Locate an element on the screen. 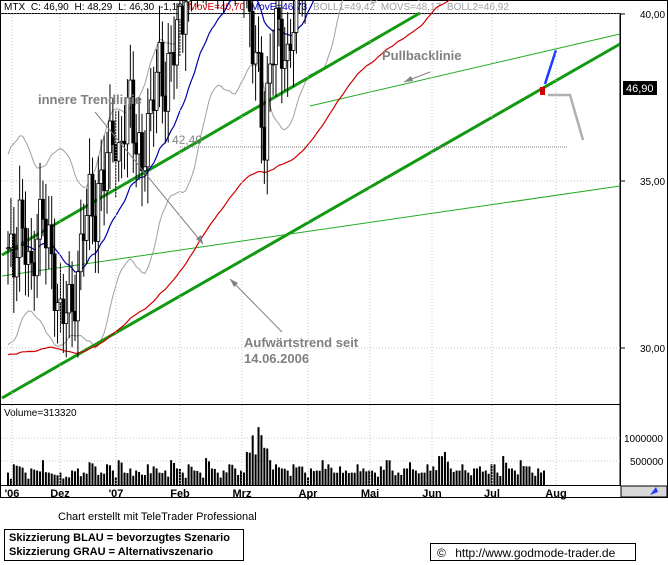 This screenshot has width=668, height=565. time-tick-label: Jun is located at coordinates (432, 494).